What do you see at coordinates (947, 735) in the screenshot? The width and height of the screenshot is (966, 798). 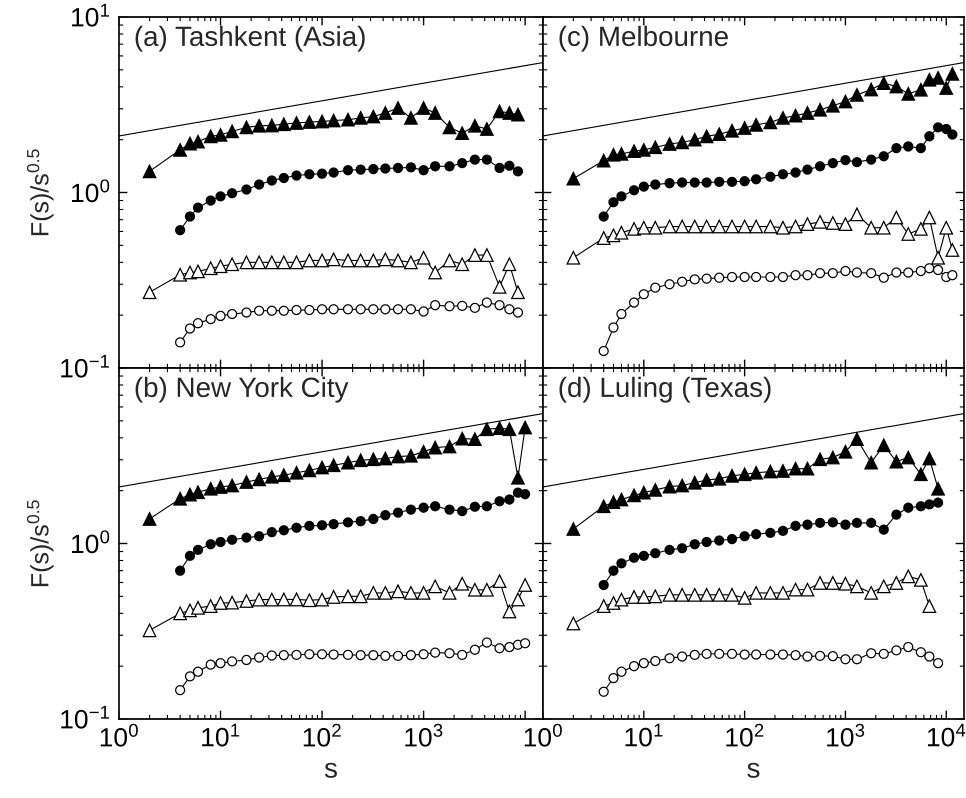 I see `x-tick-label: 10$^{4}$` at bounding box center [947, 735].